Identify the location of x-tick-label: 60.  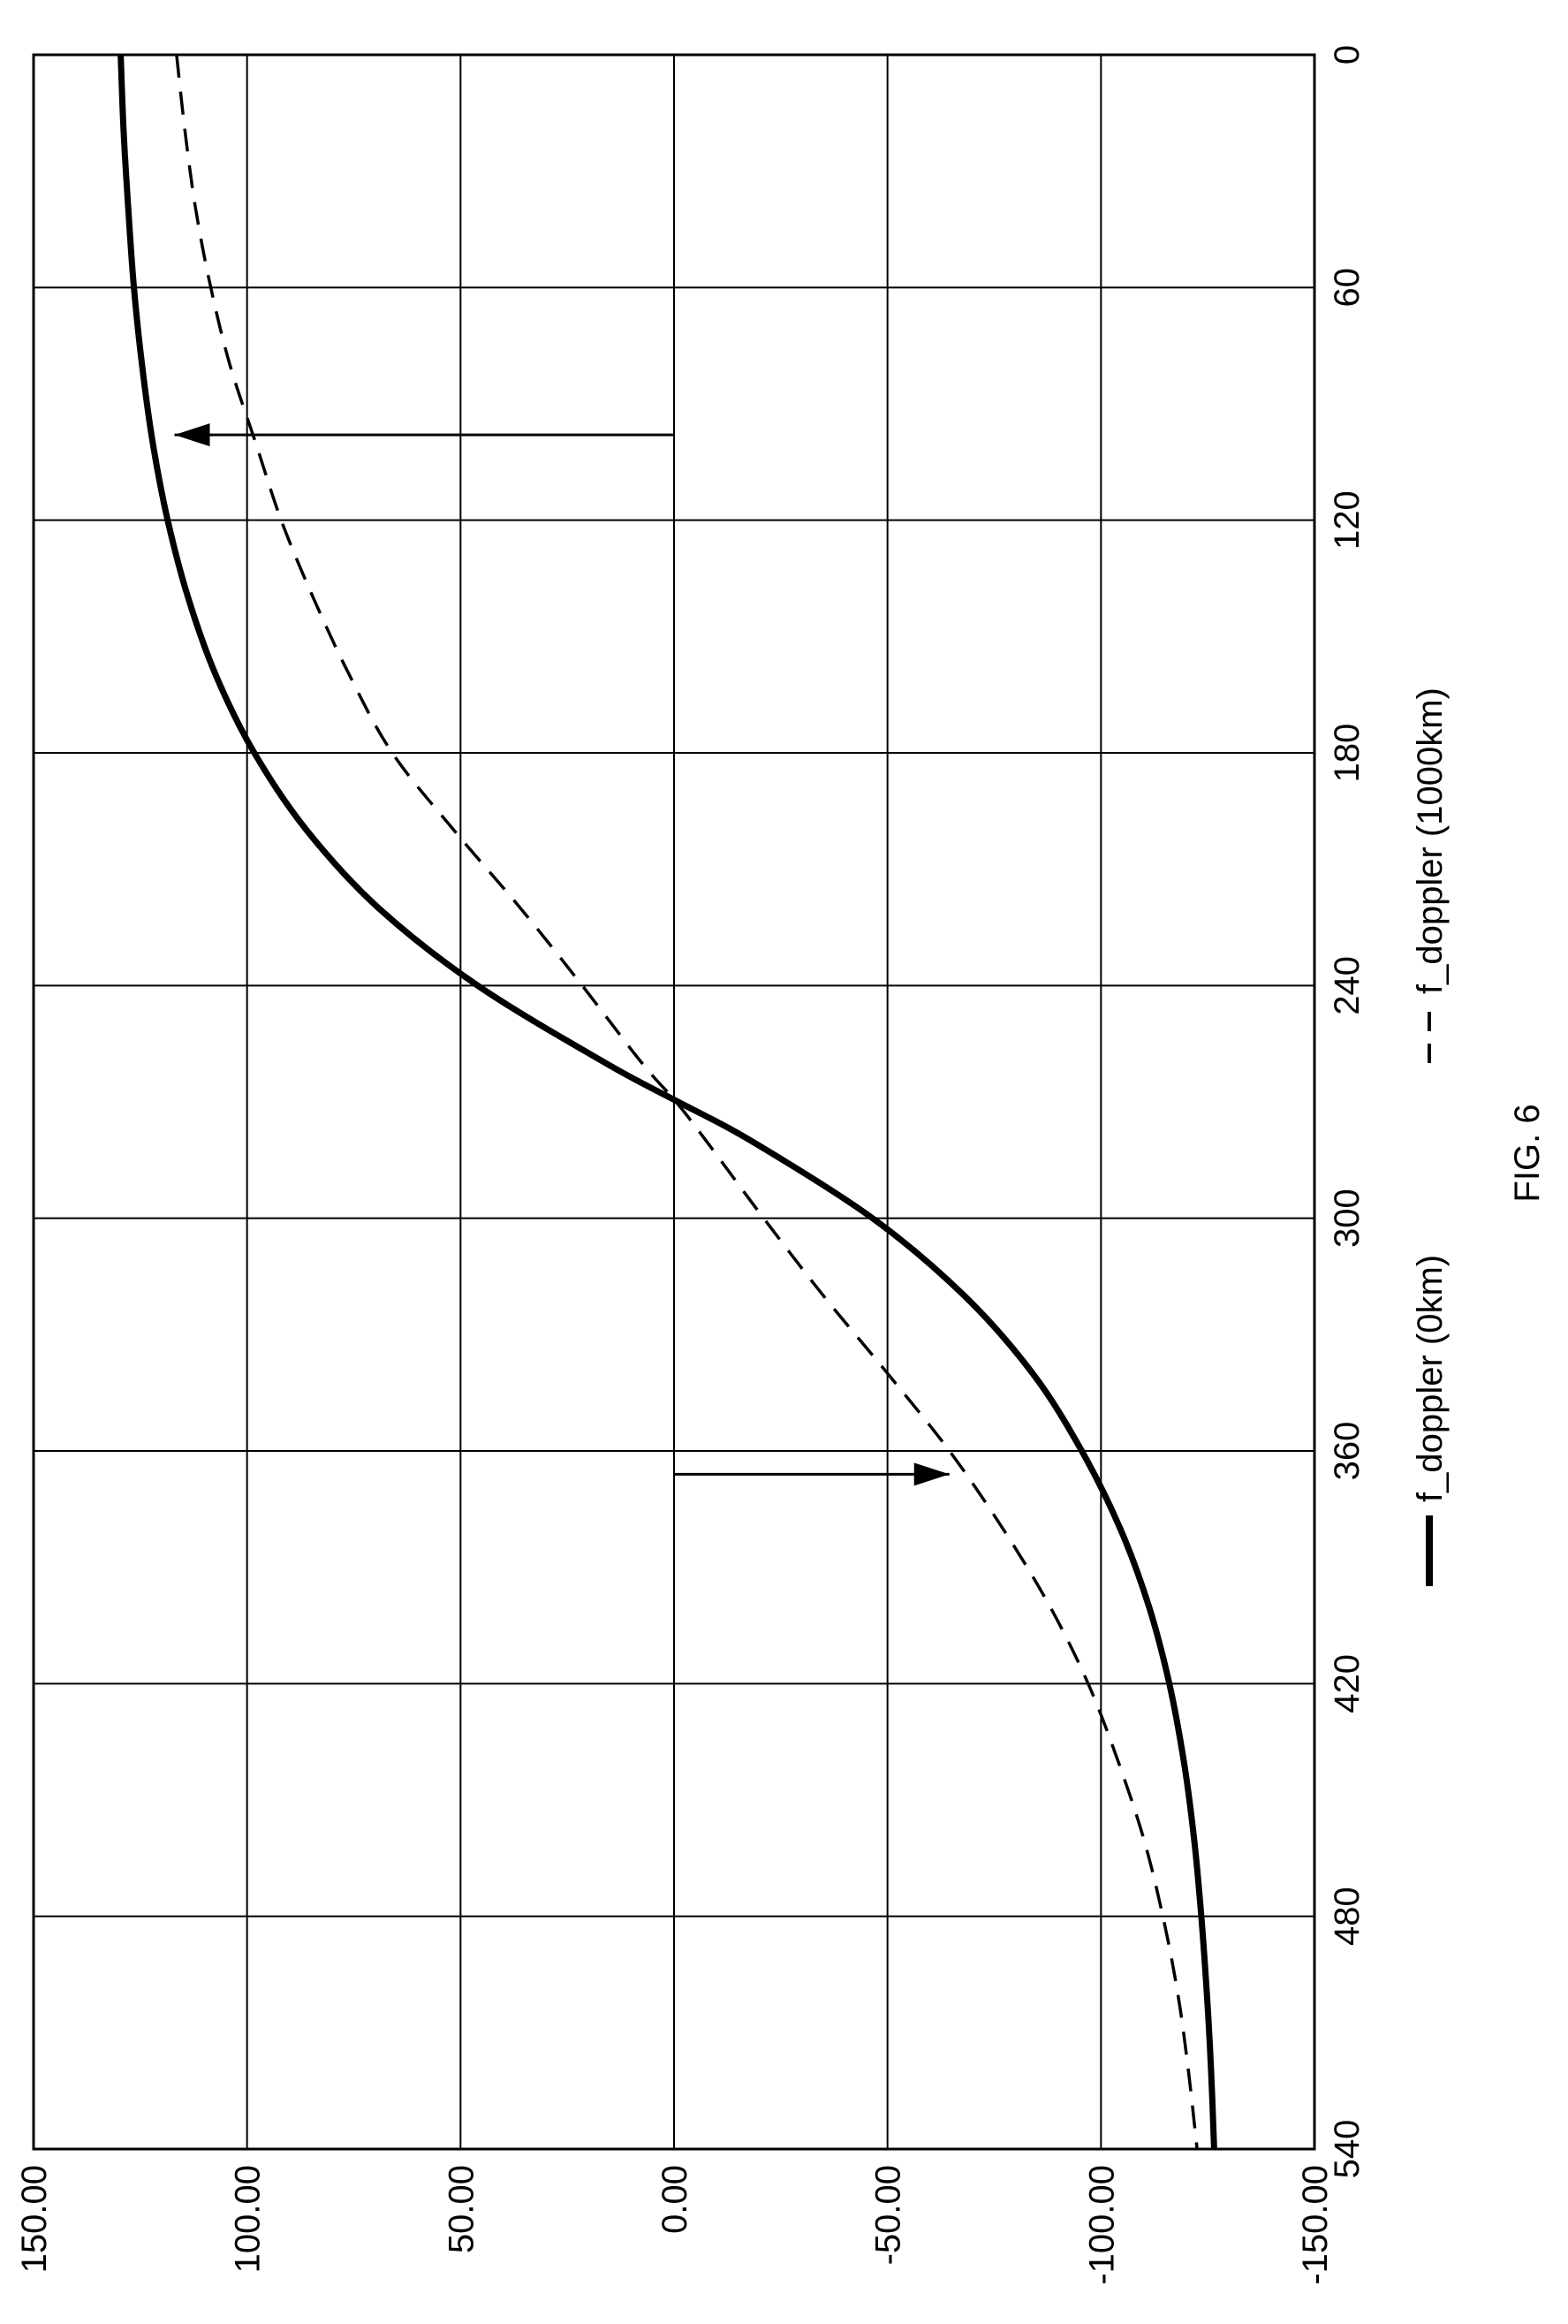
(1347, 288).